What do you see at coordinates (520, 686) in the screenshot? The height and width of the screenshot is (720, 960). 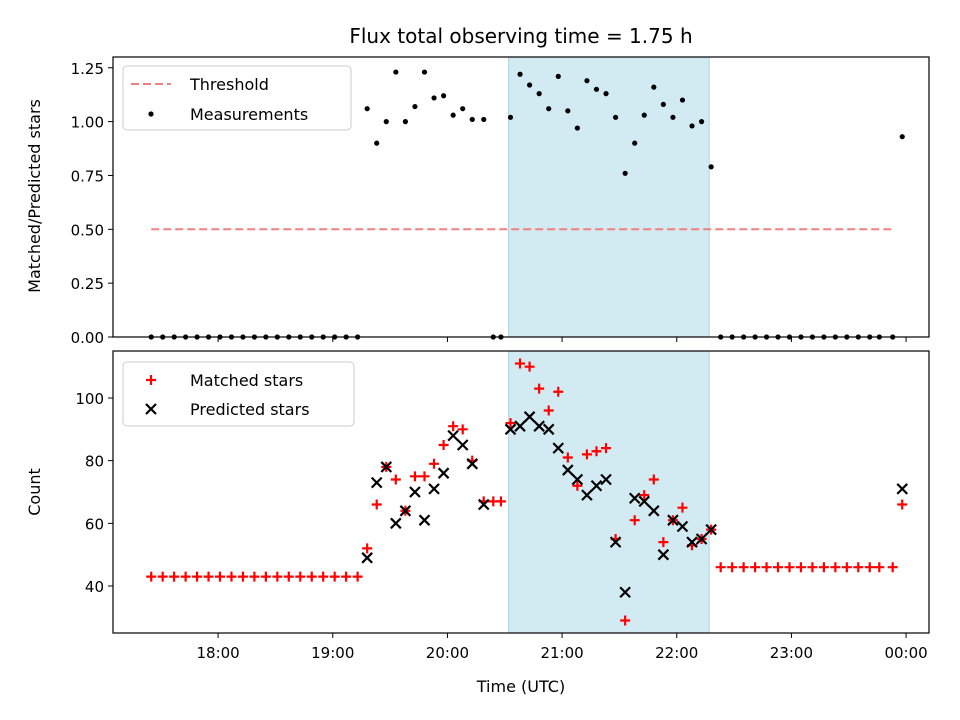 I see `x-axis-label: Time (UTC)` at bounding box center [520, 686].